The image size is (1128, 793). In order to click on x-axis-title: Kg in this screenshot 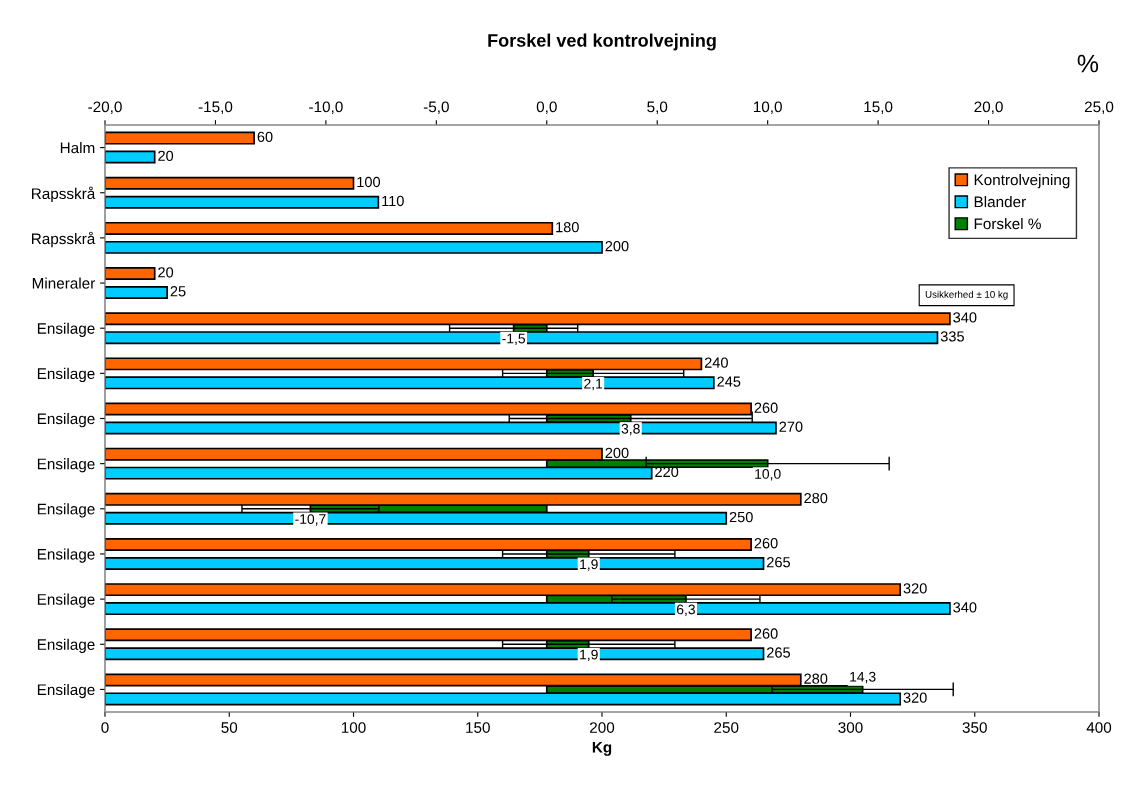, I will do `click(602, 749)`.